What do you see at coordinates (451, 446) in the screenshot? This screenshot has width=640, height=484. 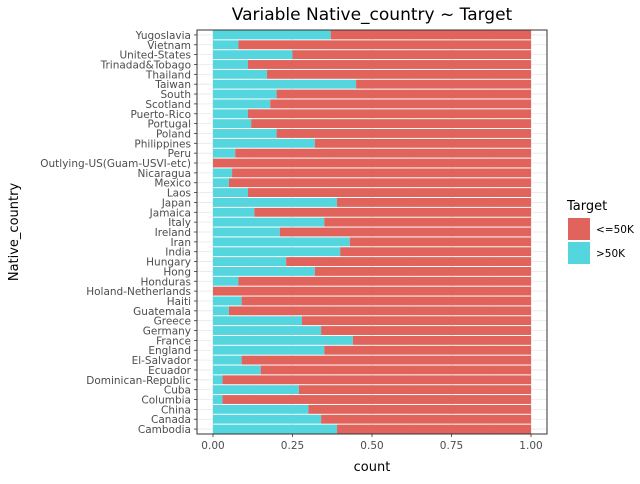 I see `x-tick-label: 0.75` at bounding box center [451, 446].